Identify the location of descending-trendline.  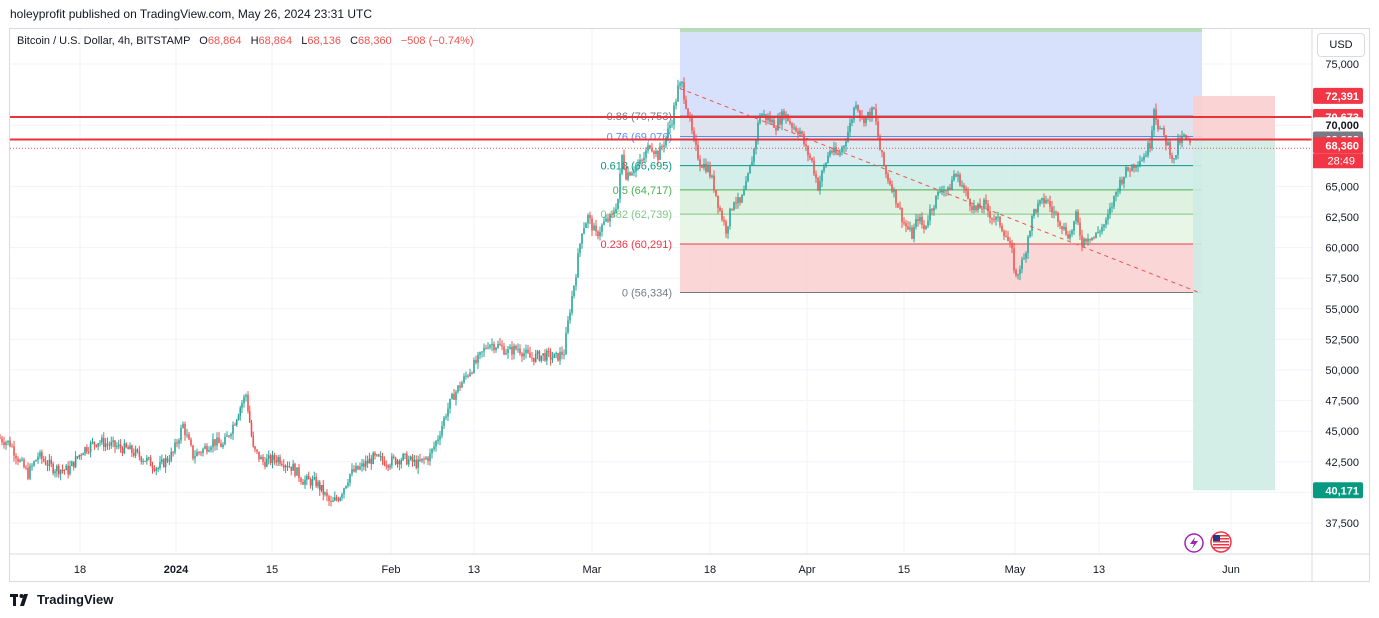
(940, 191).